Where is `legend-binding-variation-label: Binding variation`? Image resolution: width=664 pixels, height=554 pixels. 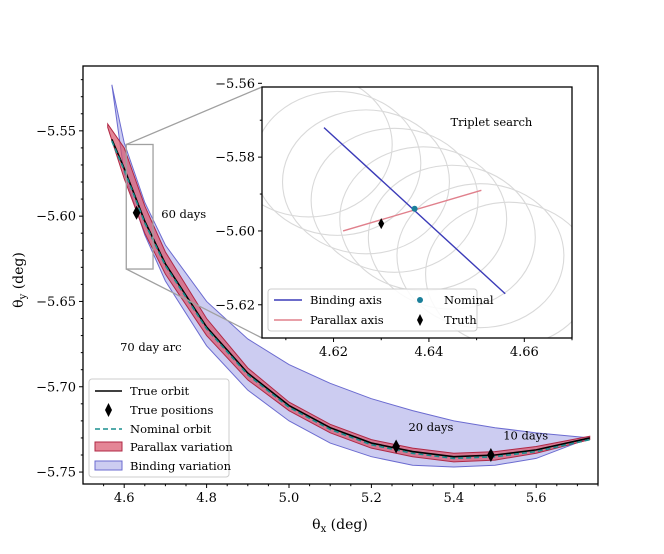 legend-binding-variation-label: Binding variation is located at coordinates (181, 466).